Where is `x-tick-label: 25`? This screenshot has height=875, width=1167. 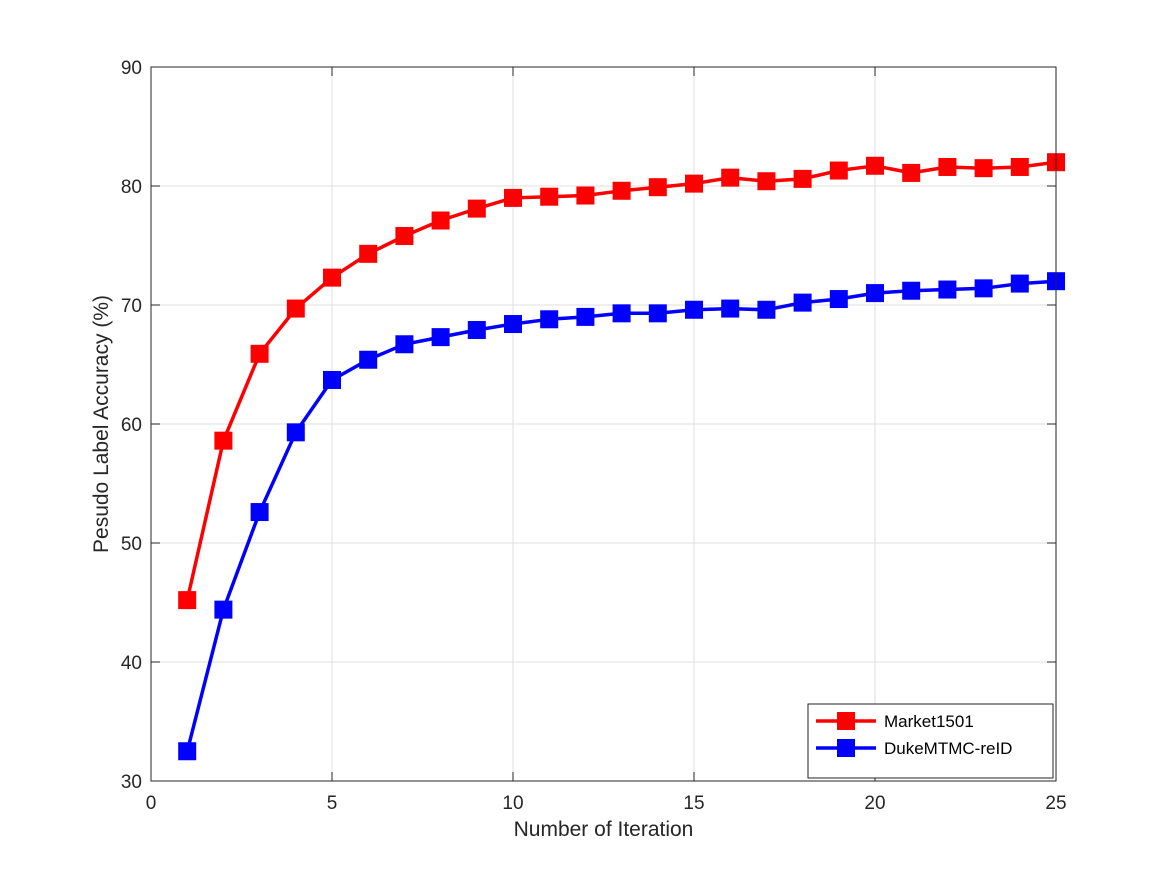
x-tick-label: 25 is located at coordinates (1055, 803).